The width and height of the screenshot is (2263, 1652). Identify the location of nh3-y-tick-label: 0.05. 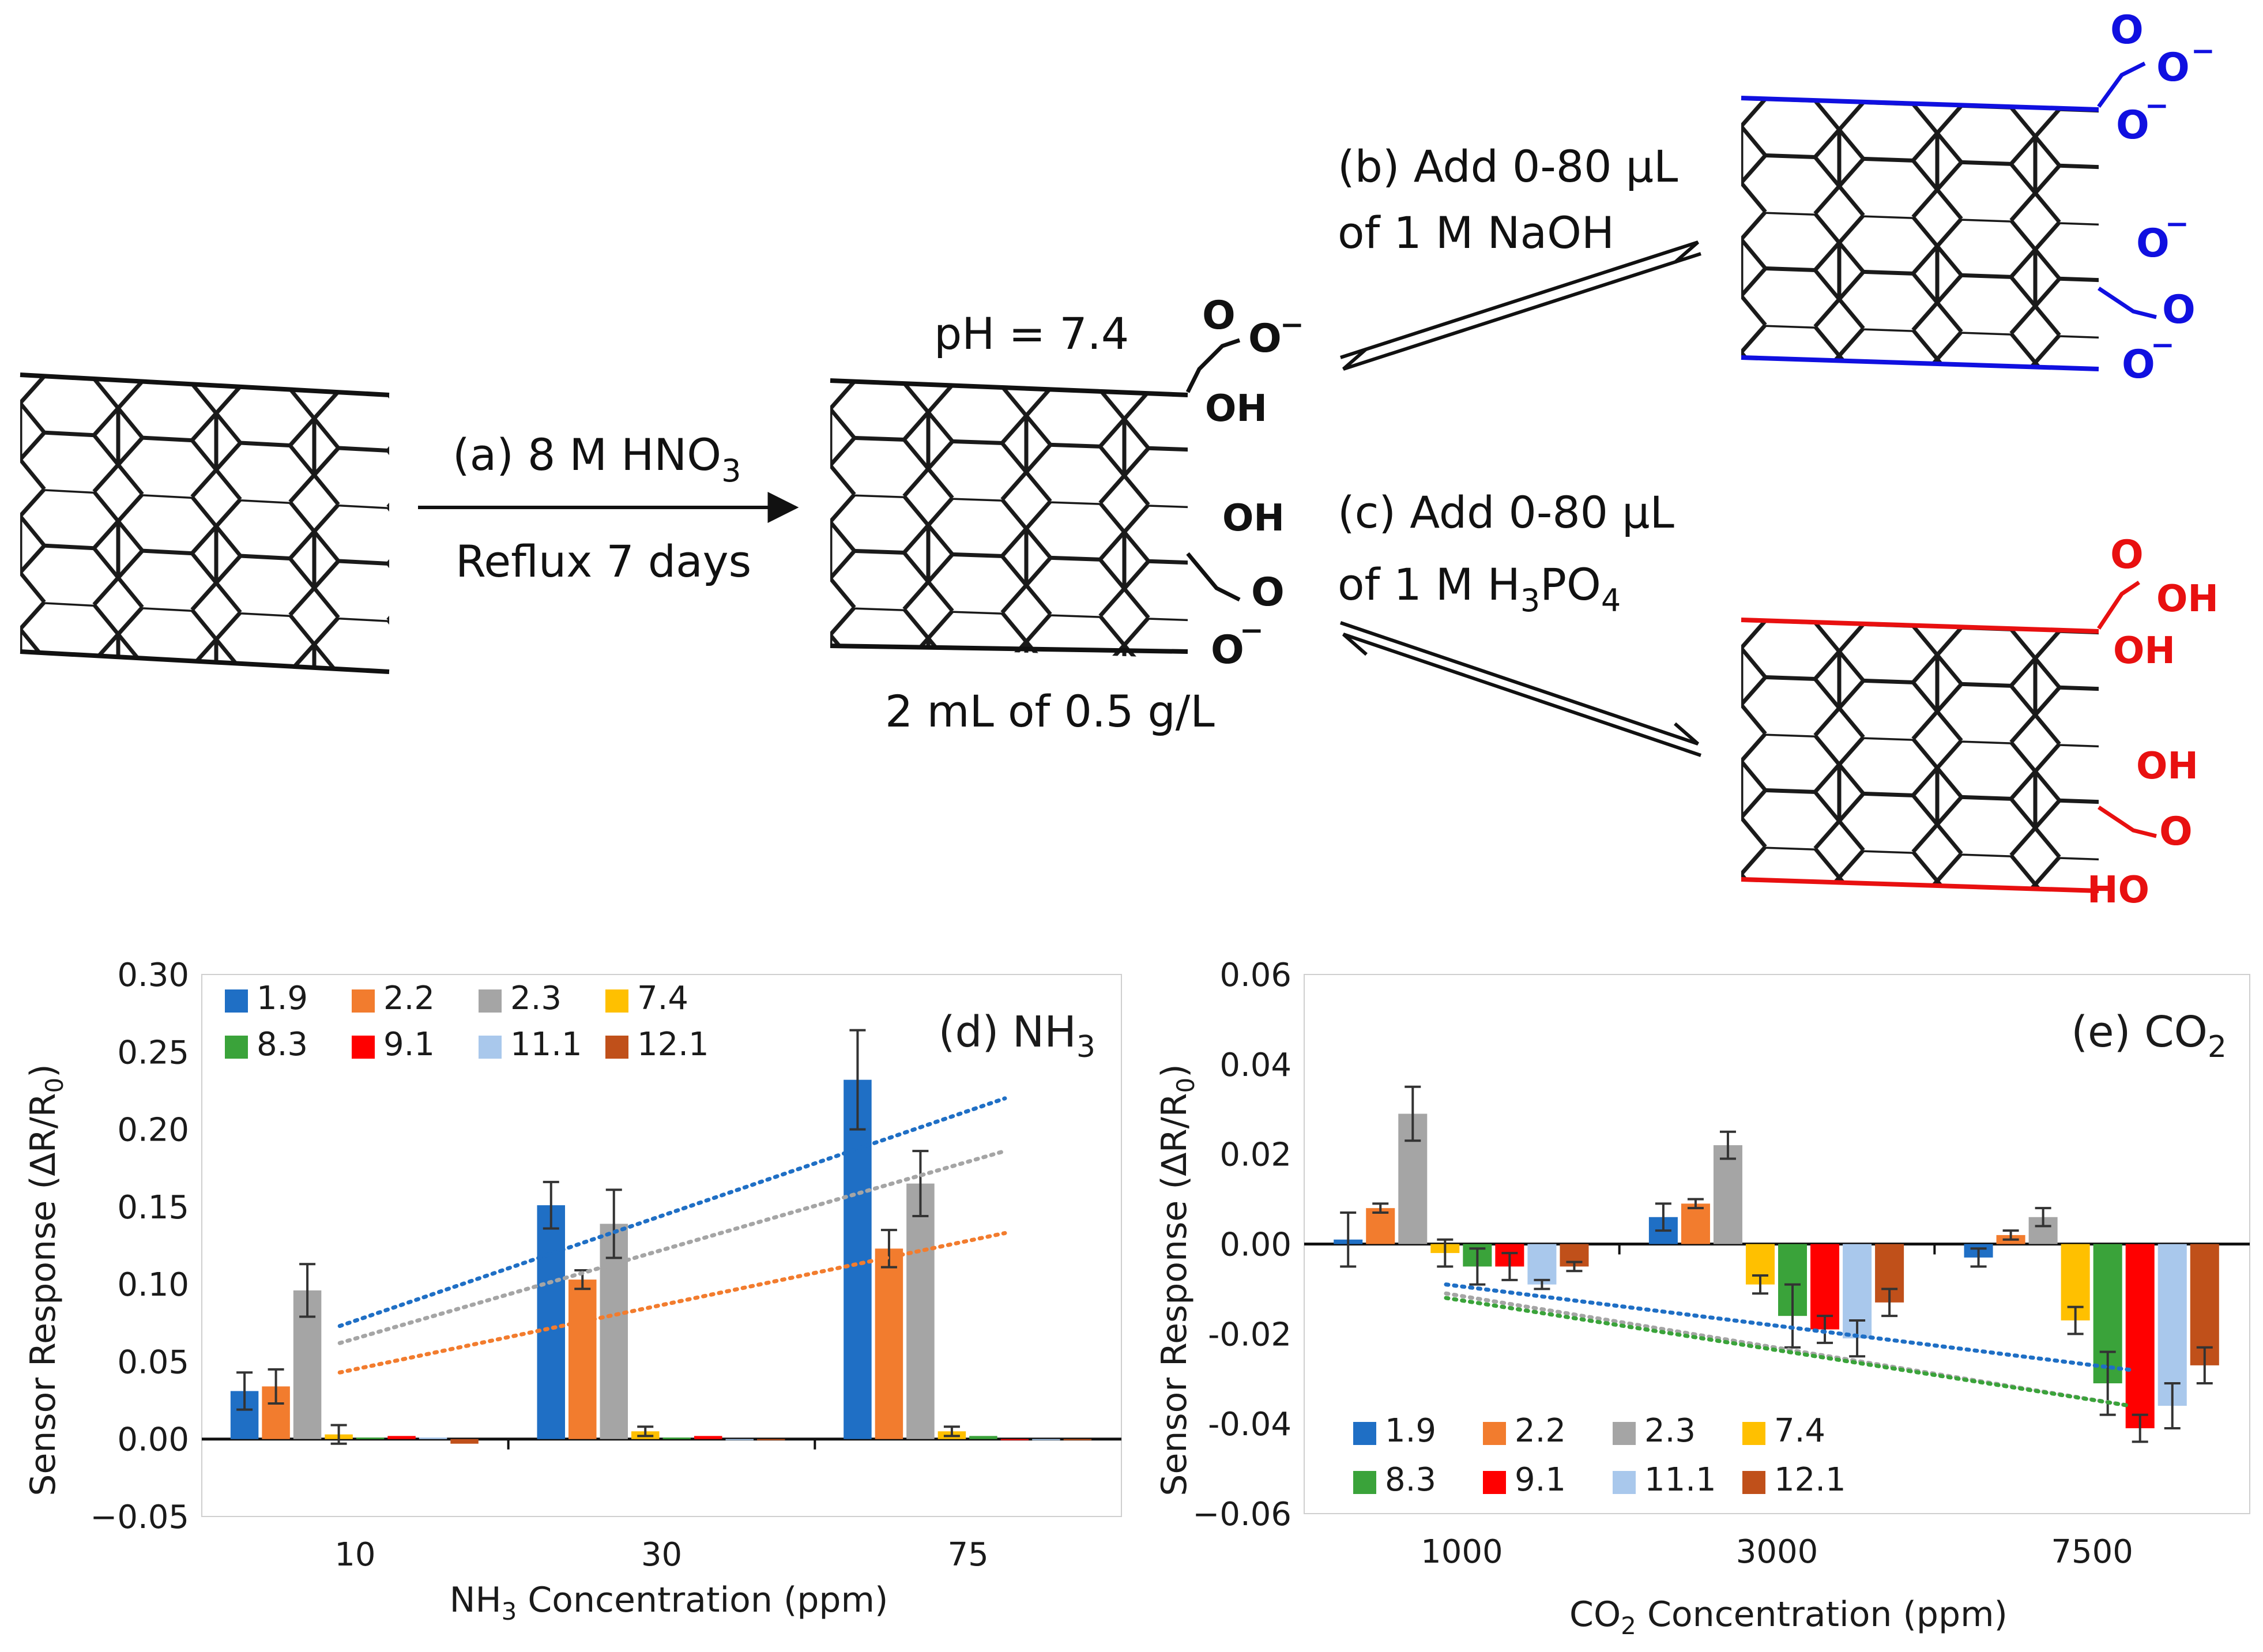
(153, 1362).